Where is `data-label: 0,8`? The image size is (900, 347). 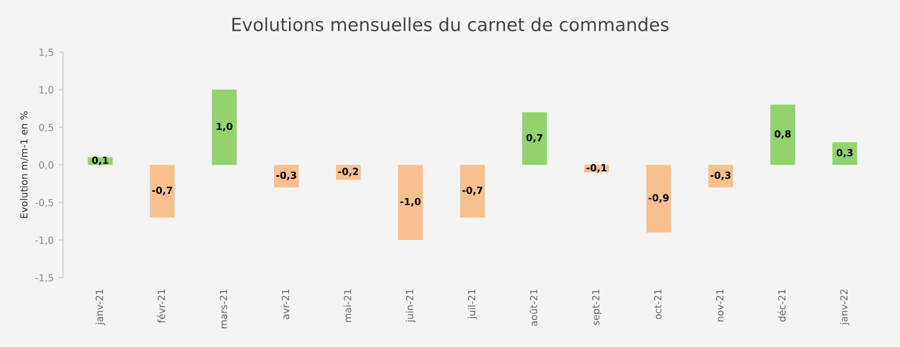
data-label: 0,8 is located at coordinates (782, 134).